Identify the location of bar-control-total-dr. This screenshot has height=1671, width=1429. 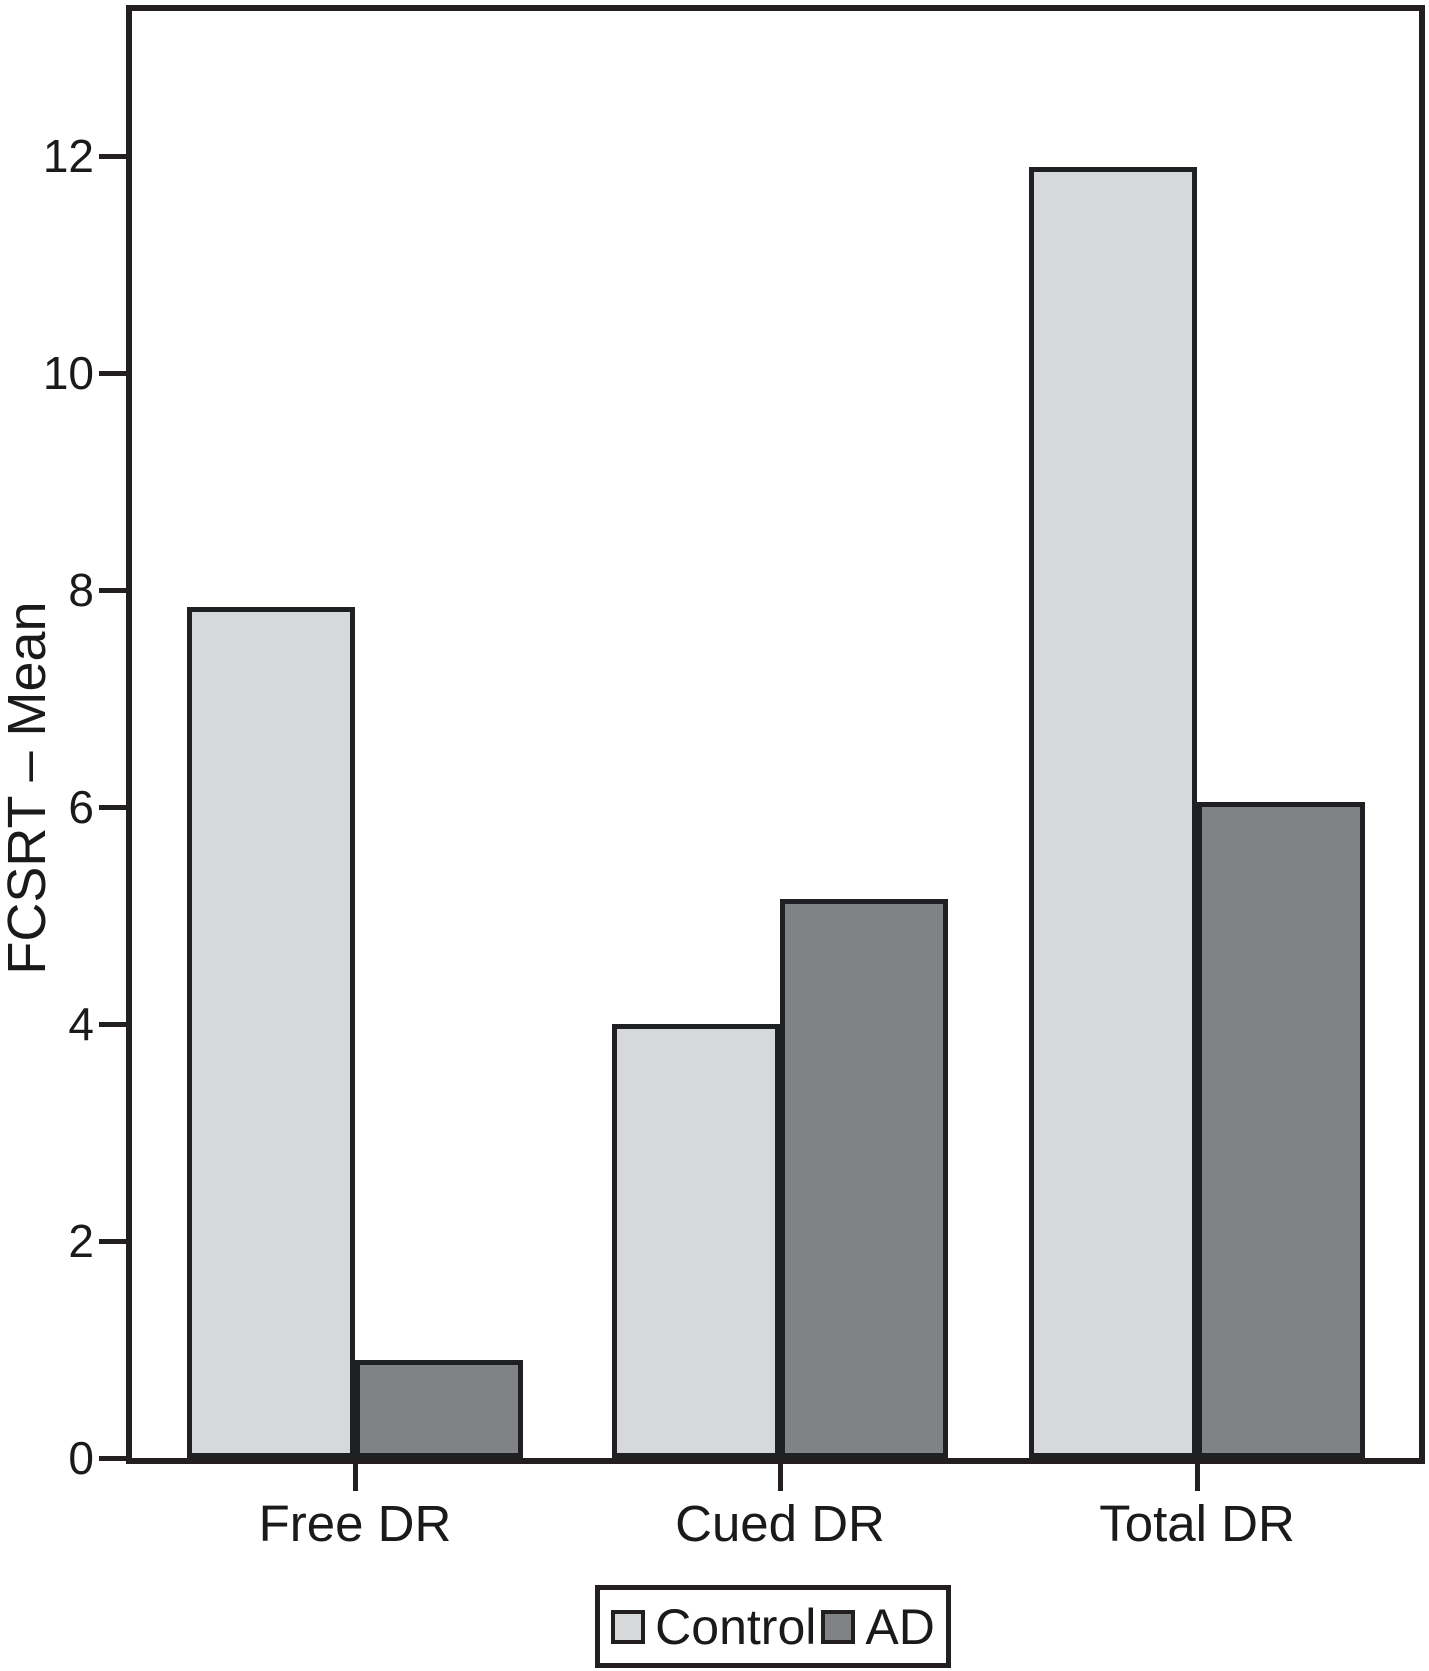
(1113, 812).